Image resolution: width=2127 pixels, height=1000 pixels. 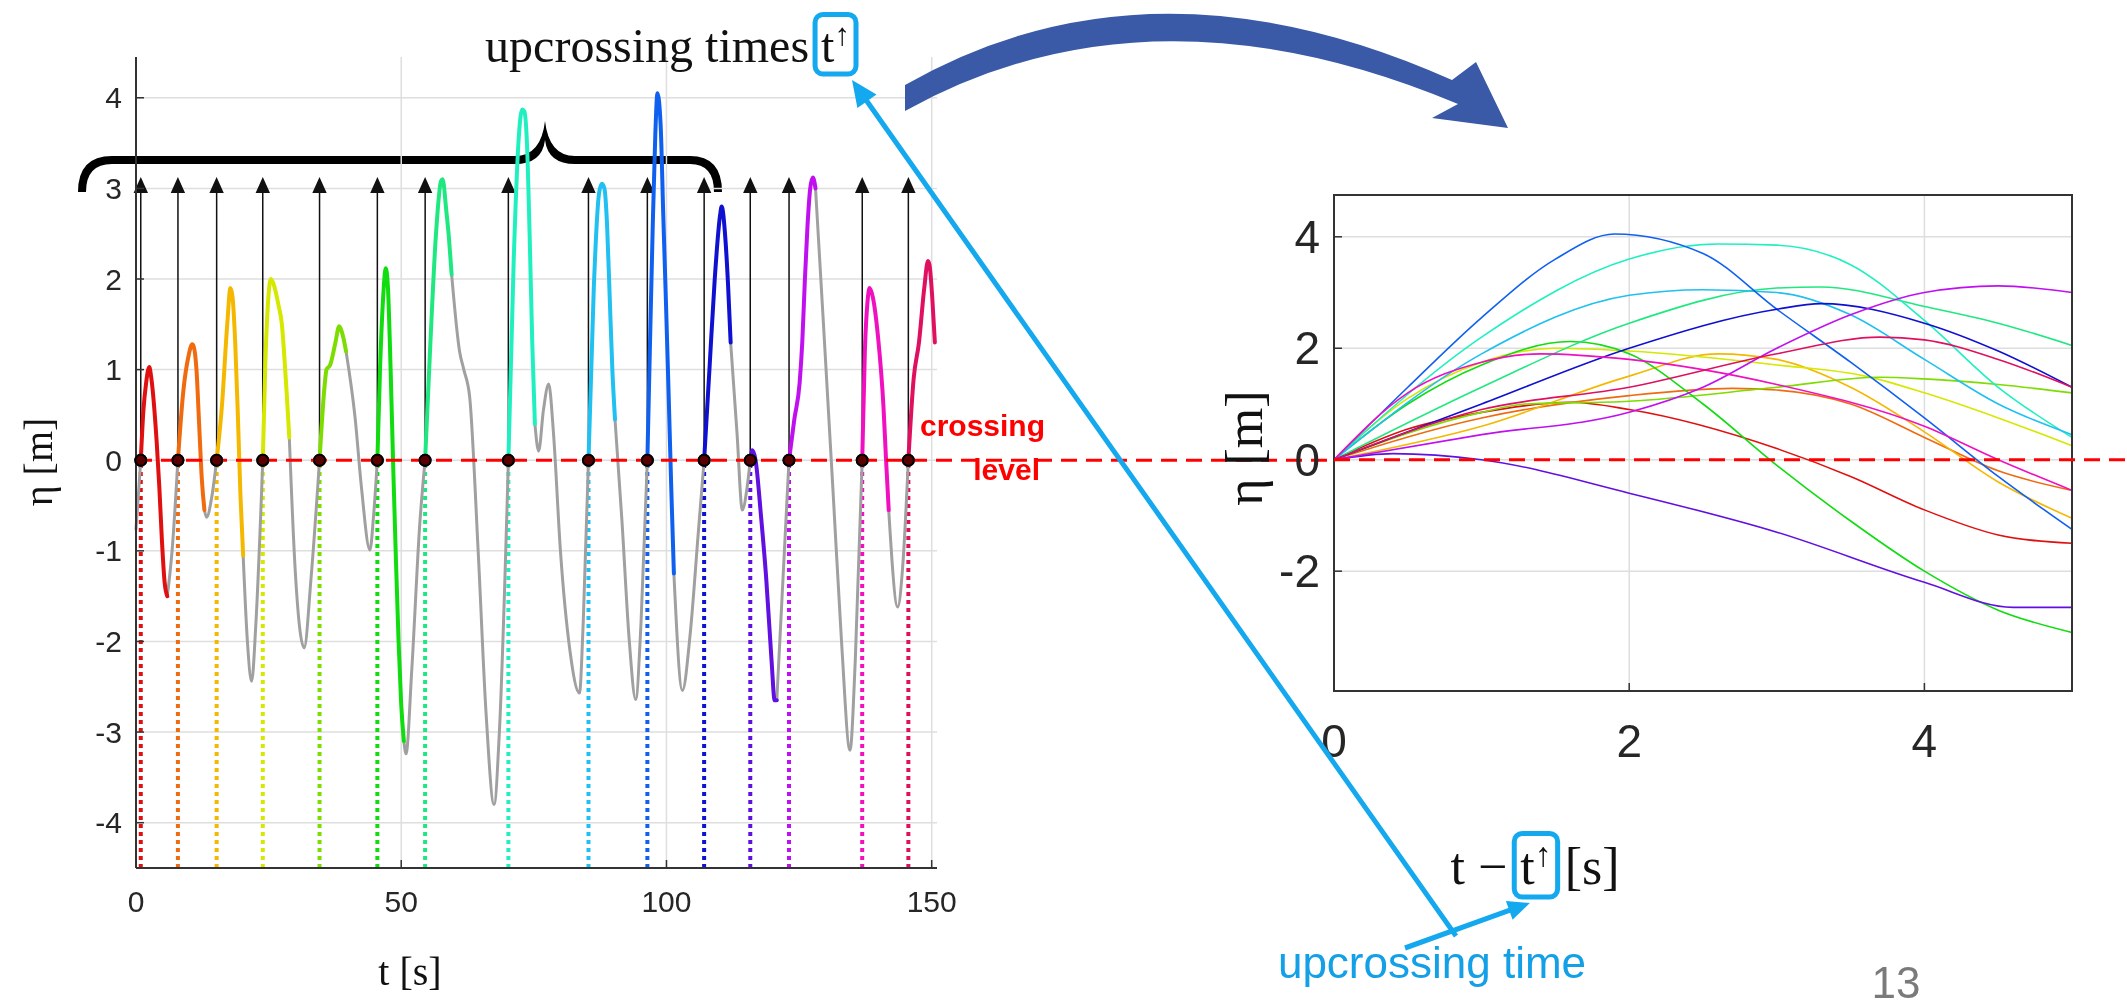 What do you see at coordinates (401, 901) in the screenshot?
I see `x-tick-label: 50` at bounding box center [401, 901].